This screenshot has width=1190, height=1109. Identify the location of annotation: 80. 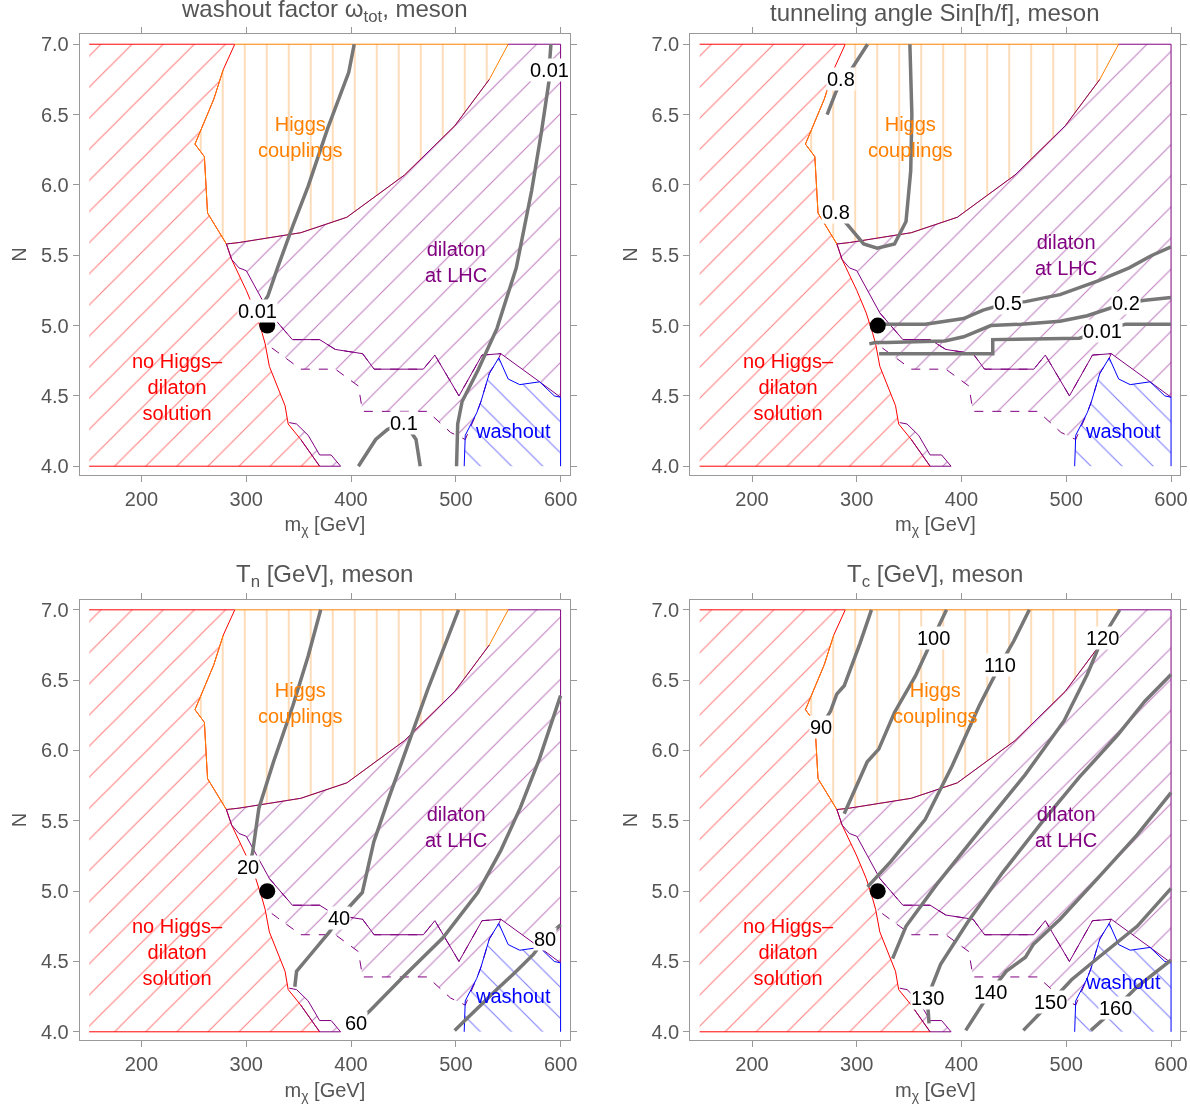
(545, 939).